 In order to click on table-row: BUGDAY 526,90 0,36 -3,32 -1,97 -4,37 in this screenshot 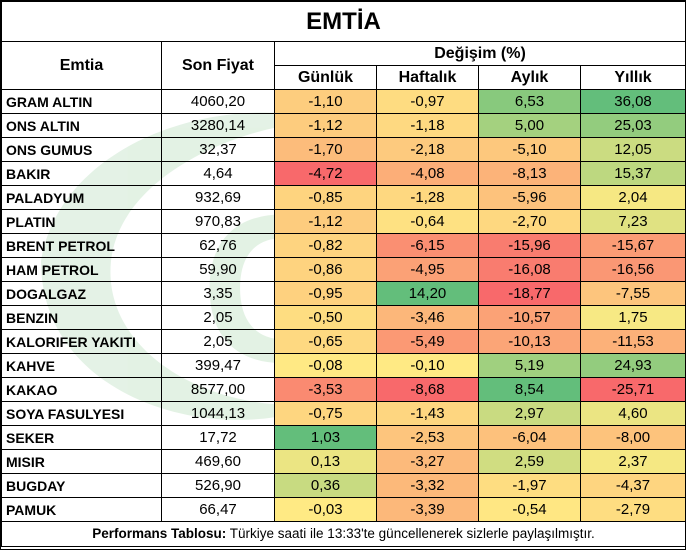, I will do `click(343, 485)`.